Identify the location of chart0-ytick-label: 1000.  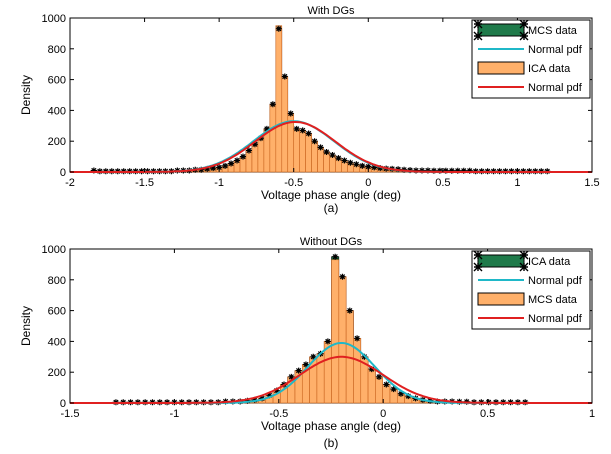
(54, 19).